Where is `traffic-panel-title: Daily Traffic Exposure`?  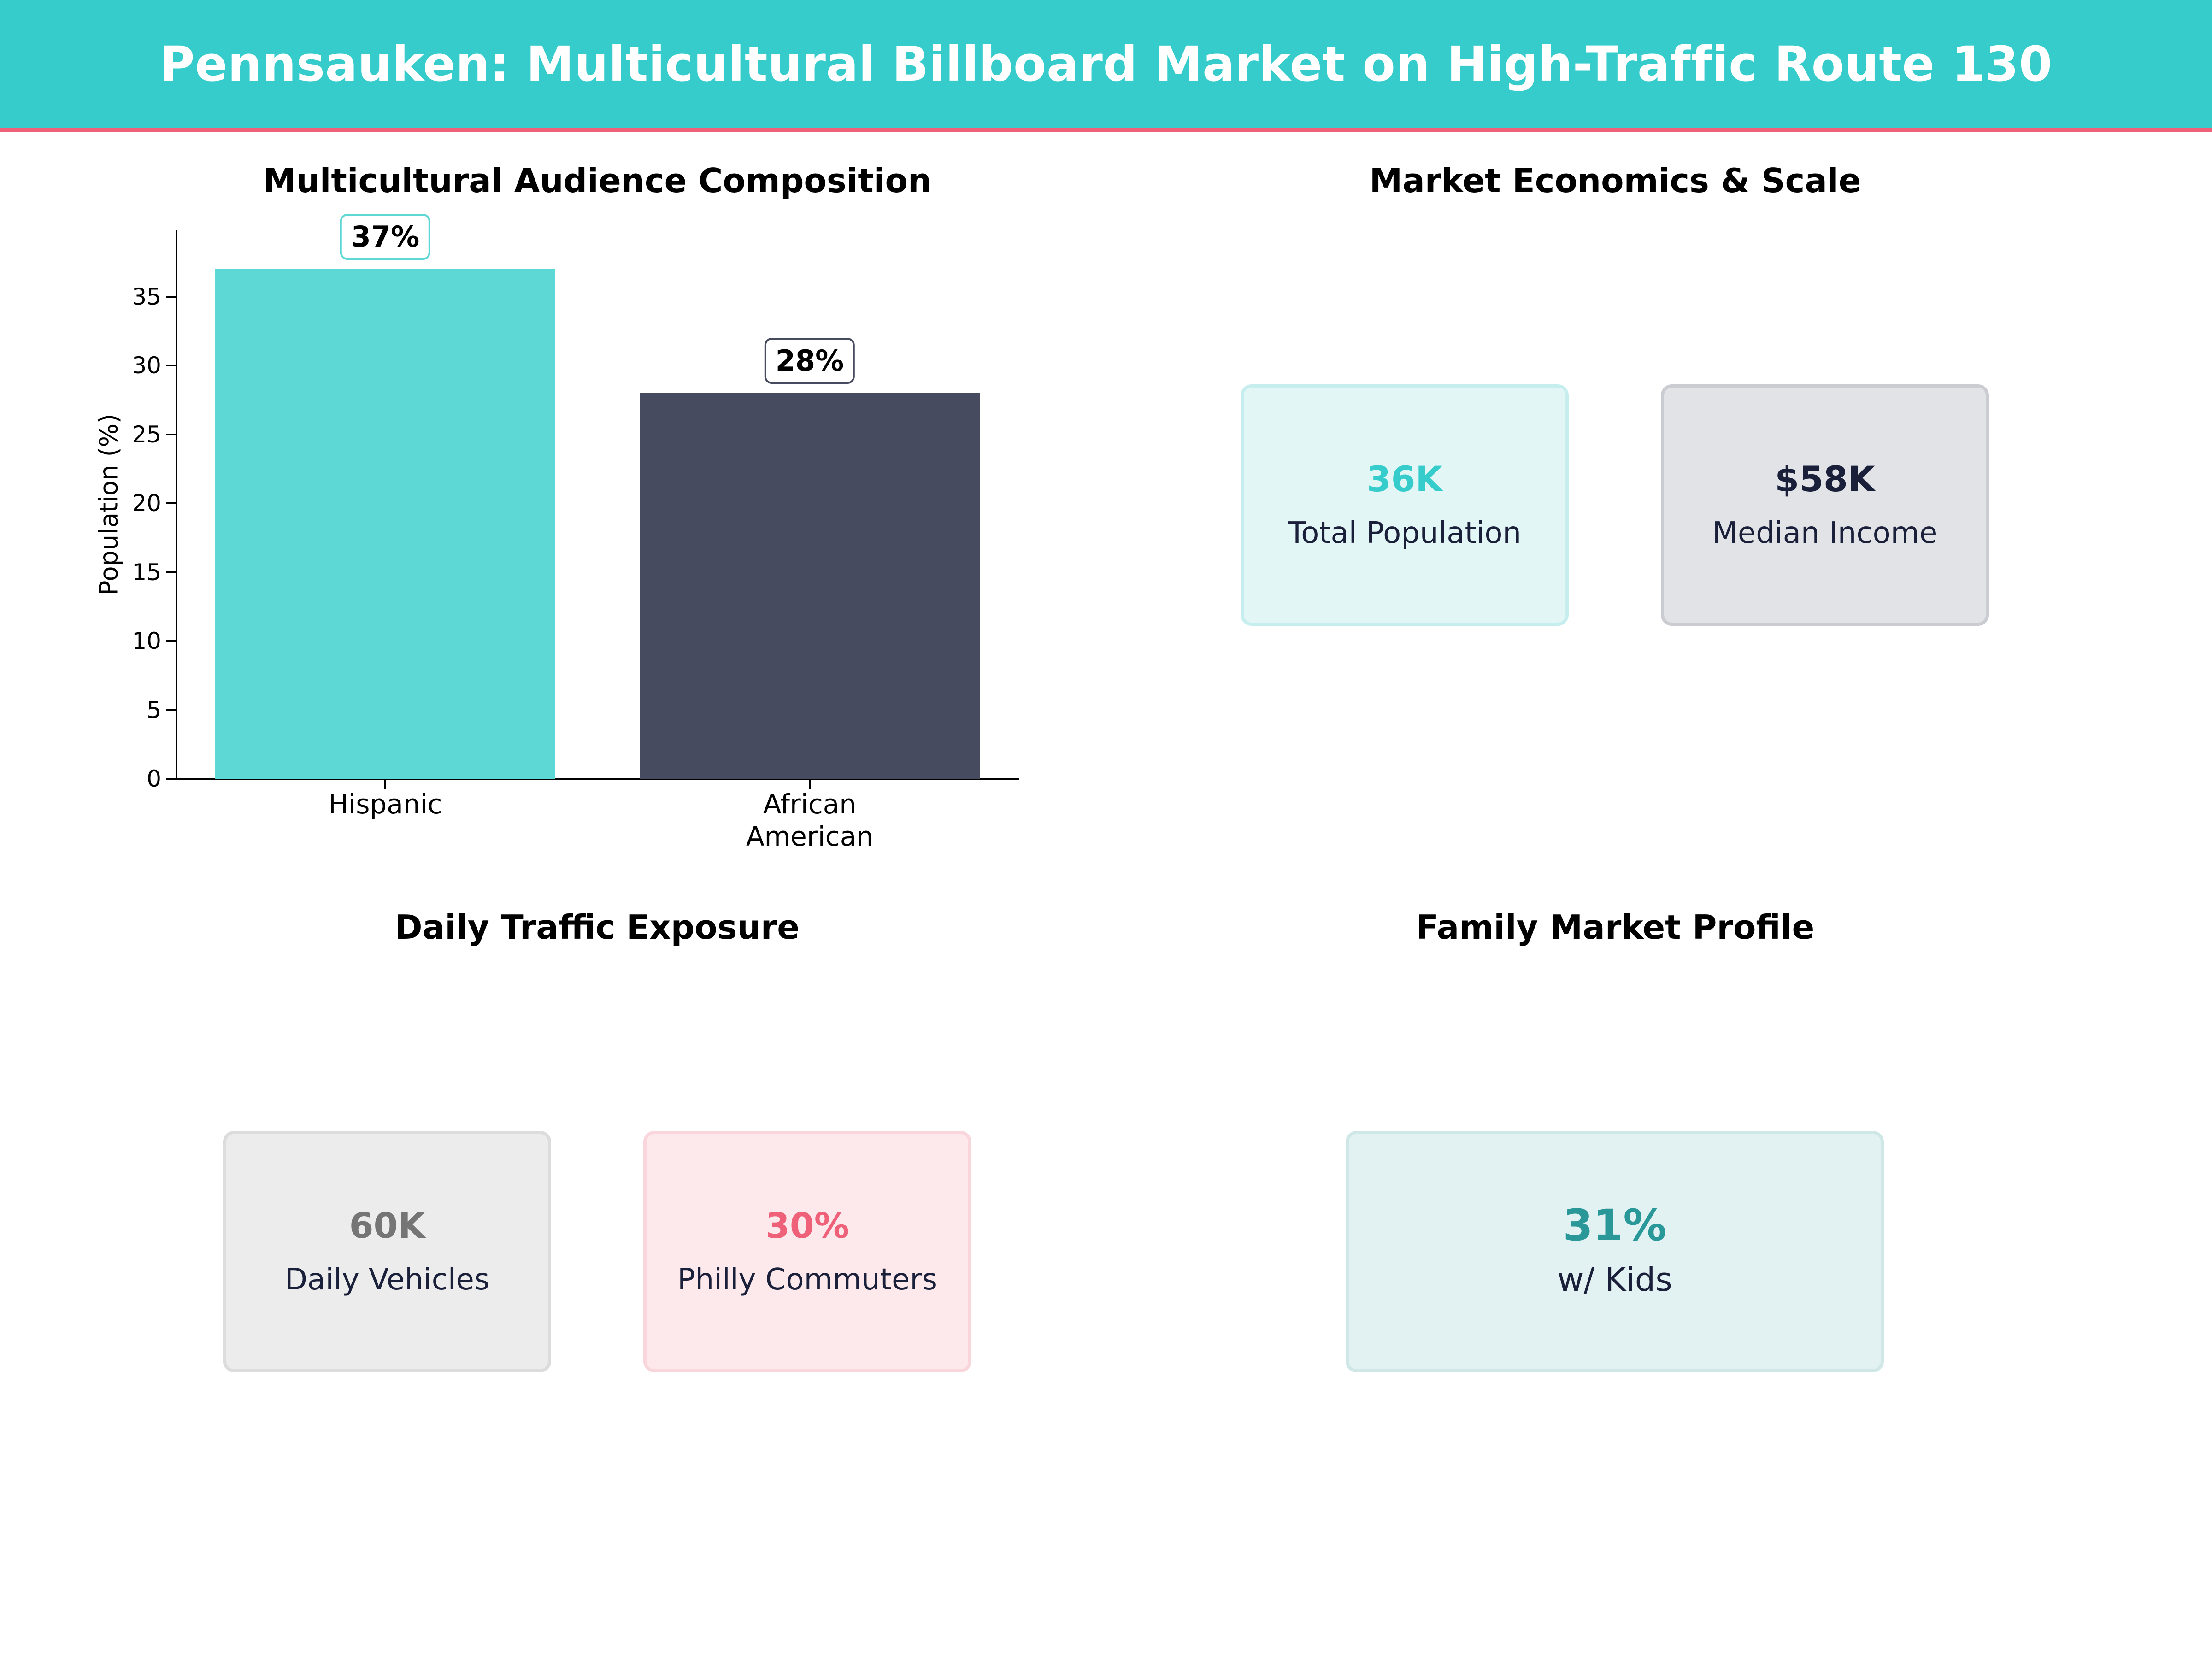 traffic-panel-title: Daily Traffic Exposure is located at coordinates (597, 927).